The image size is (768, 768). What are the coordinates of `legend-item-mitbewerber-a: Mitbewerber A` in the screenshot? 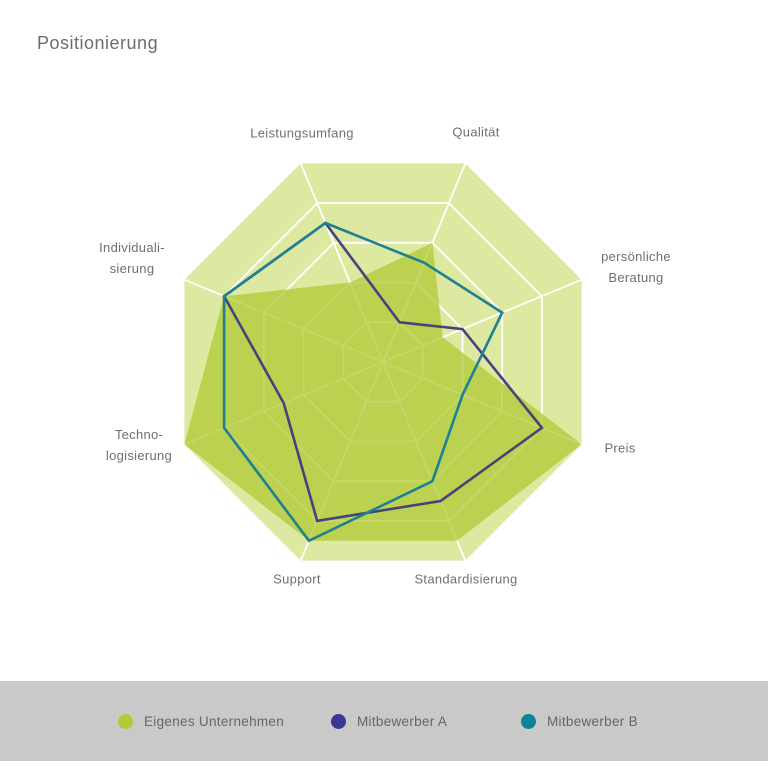 It's located at (389, 721).